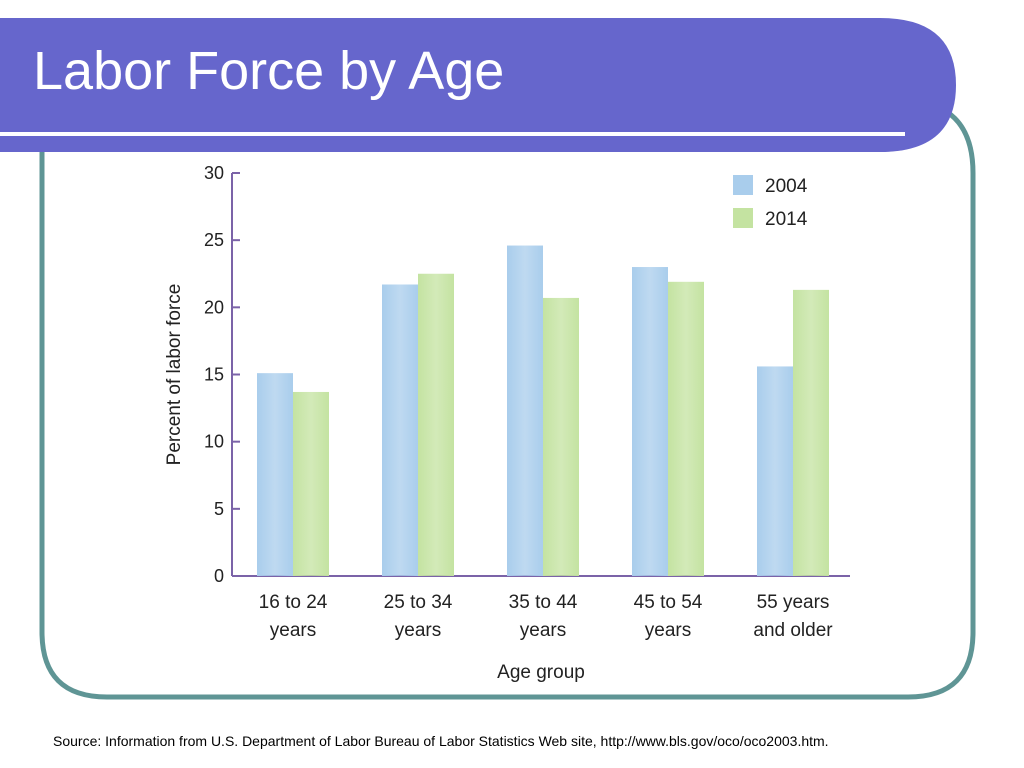 This screenshot has height=768, width=1024. What do you see at coordinates (269, 71) in the screenshot?
I see `slide-title: Labor Force by Age` at bounding box center [269, 71].